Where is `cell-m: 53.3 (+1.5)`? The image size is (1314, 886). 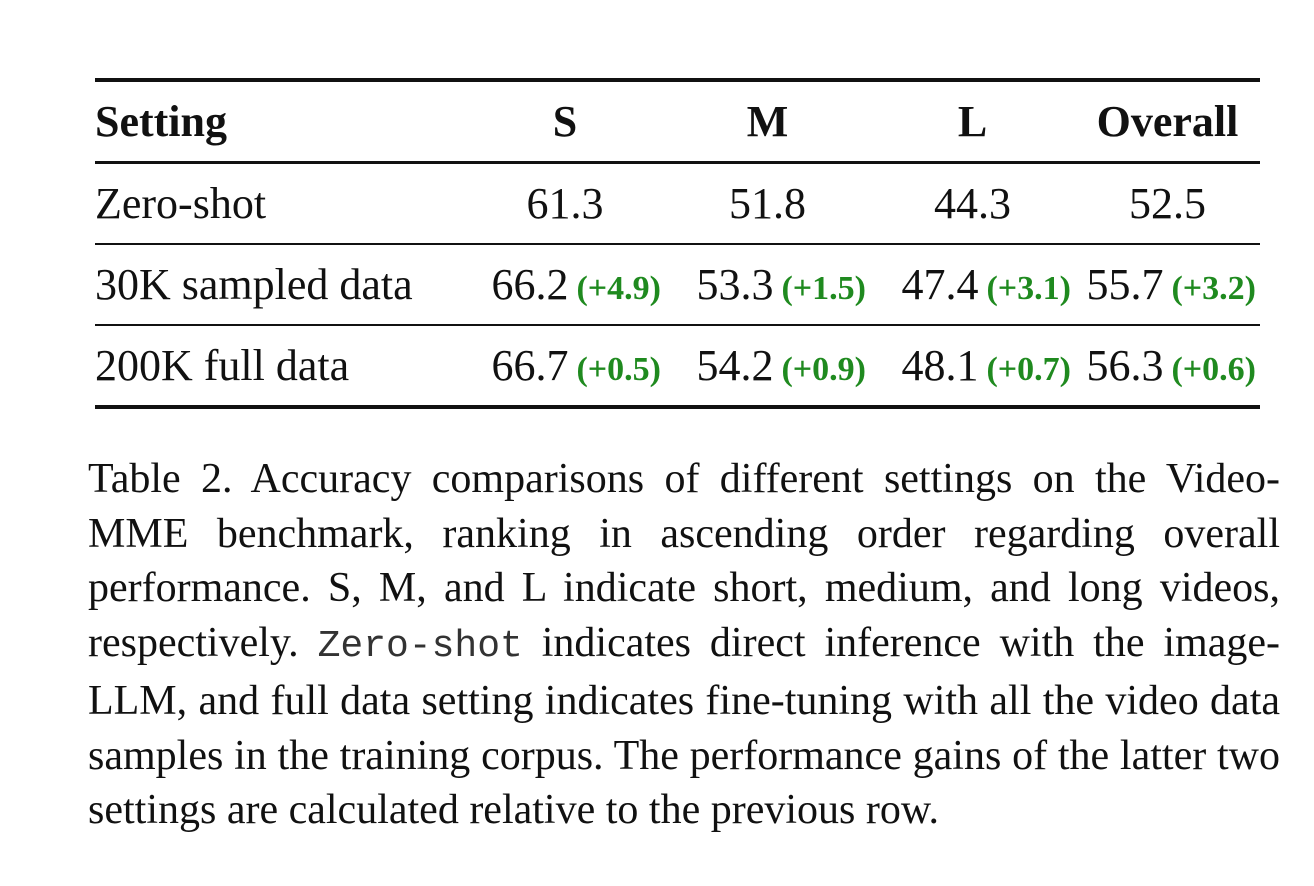
cell-m: 53.3 (+1.5) is located at coordinates (767, 284).